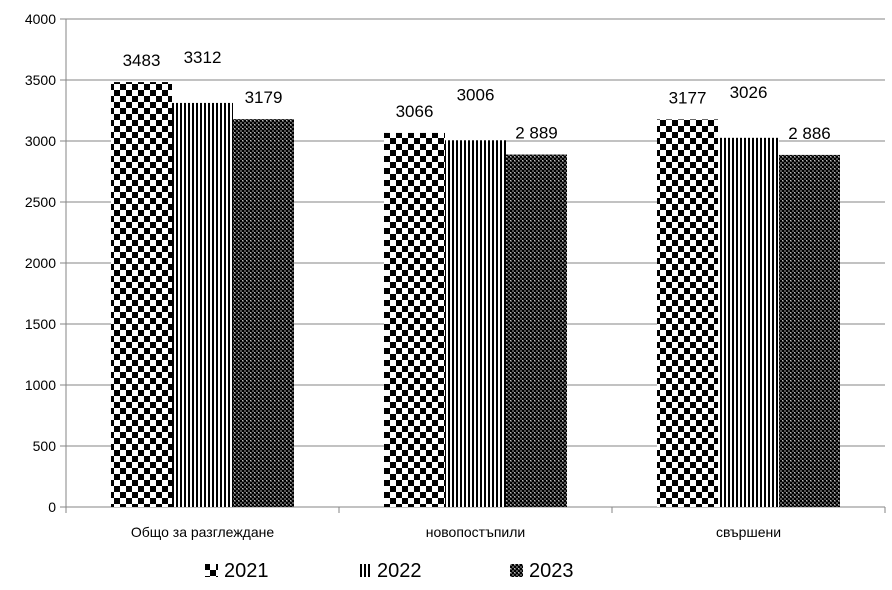 The image size is (892, 590). What do you see at coordinates (688, 97) in the screenshot?
I see `data-label: 3177` at bounding box center [688, 97].